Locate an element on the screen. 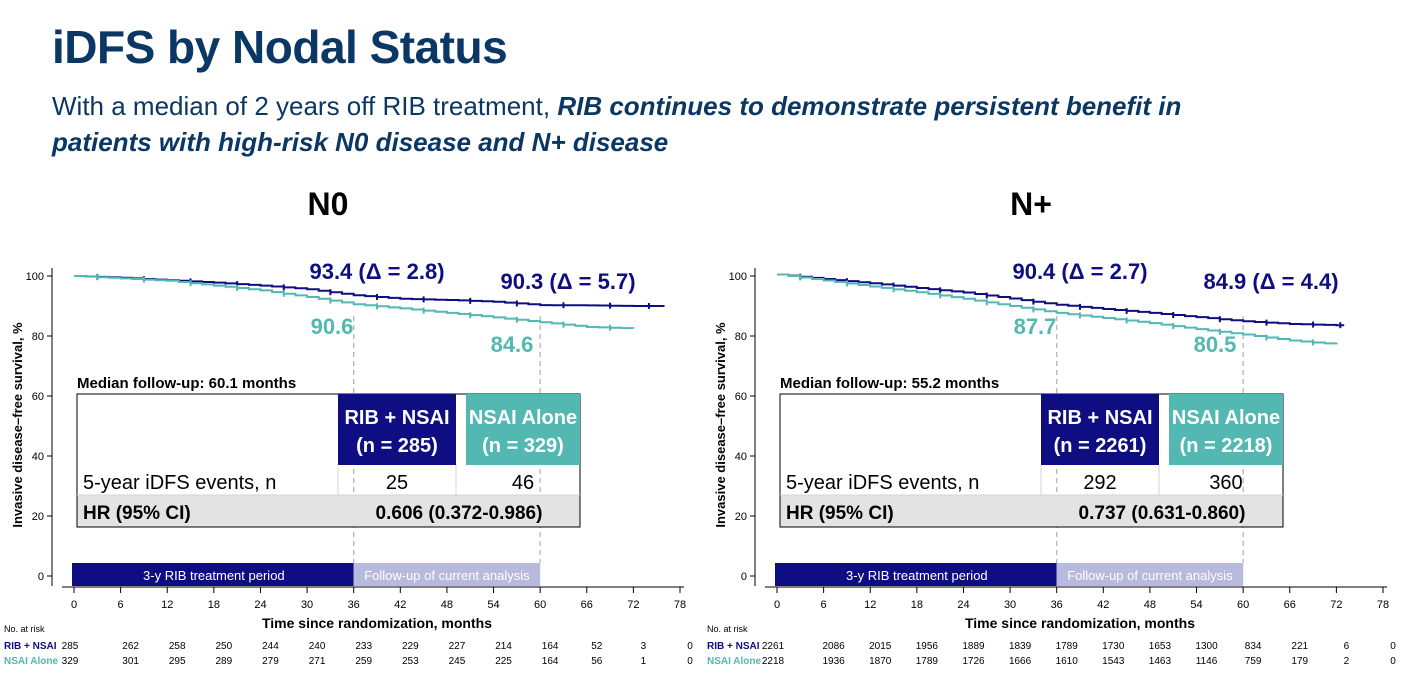  annotation-rib-60m: 84.9 (Δ = 4.4) is located at coordinates (1270, 281).